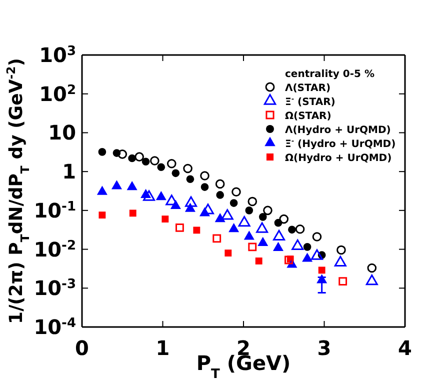 The image size is (436, 382). I want to click on x-tick-label: 4, so click(405, 348).